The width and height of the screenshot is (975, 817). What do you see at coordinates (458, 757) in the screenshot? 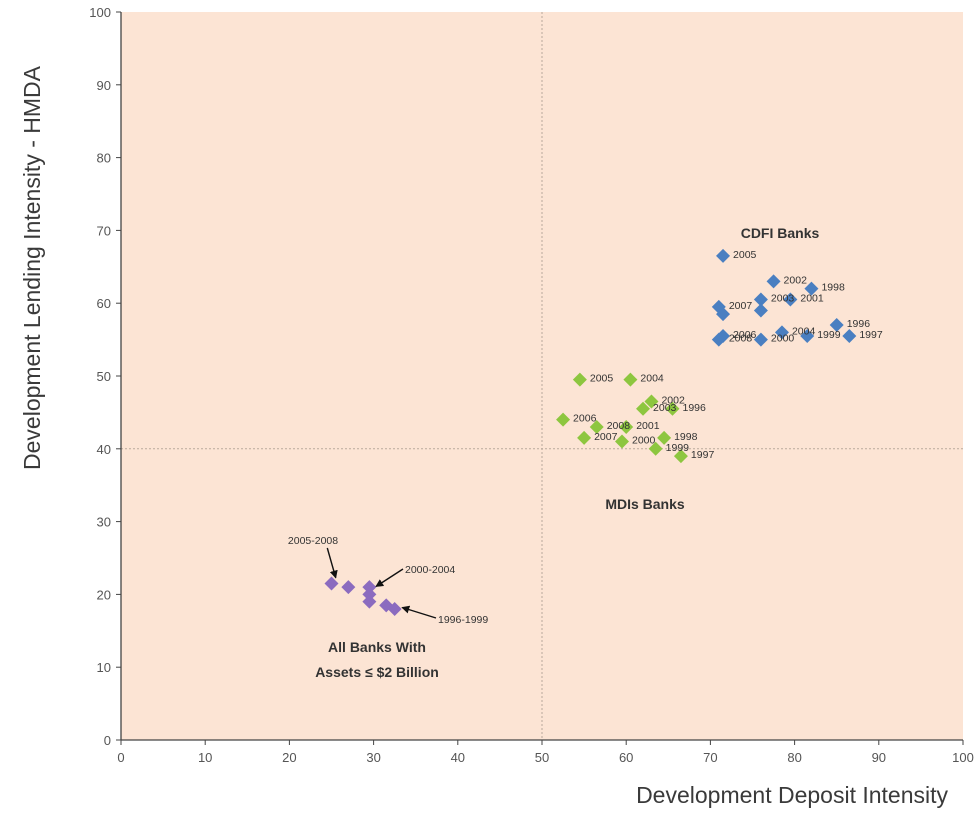
I see `x-tick-label: 40` at bounding box center [458, 757].